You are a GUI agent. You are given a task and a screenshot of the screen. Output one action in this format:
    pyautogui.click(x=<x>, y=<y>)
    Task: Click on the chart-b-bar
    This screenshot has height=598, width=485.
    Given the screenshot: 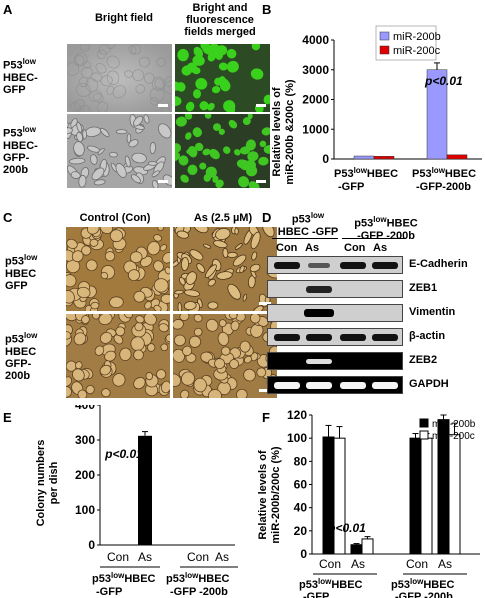 What is the action you would take?
    pyautogui.click(x=457, y=157)
    